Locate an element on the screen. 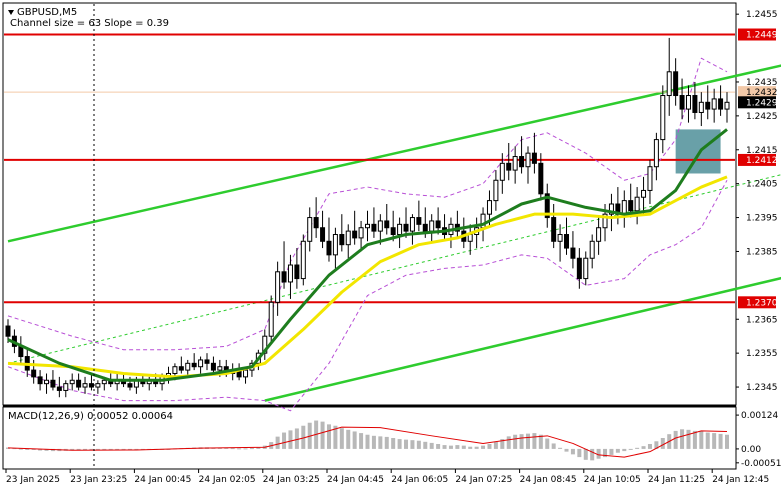 The width and height of the screenshot is (781, 493). x-tick-label-6: 24 Jan 06:05 is located at coordinates (419, 480).